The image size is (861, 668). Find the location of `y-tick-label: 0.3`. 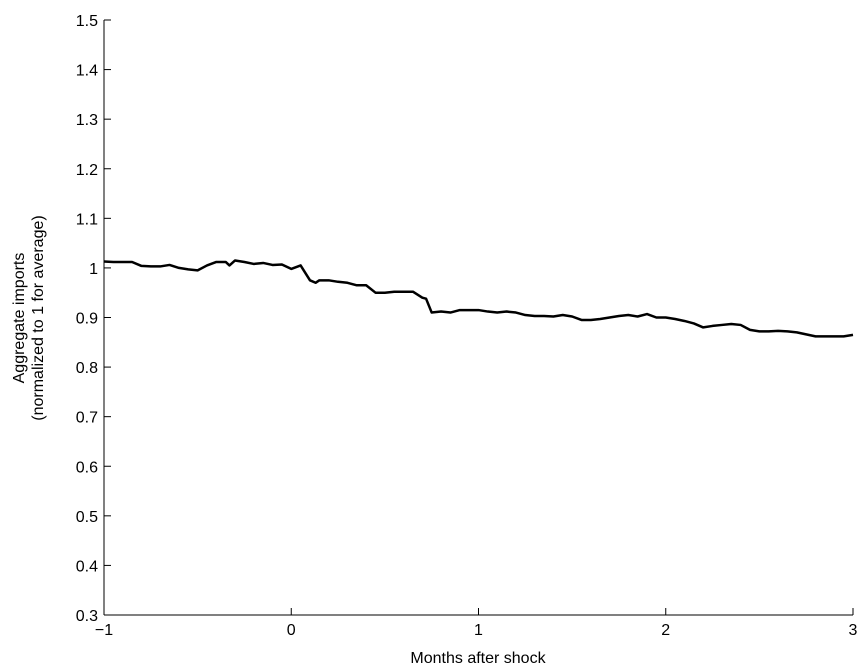

y-tick-label: 0.3 is located at coordinates (87, 616).